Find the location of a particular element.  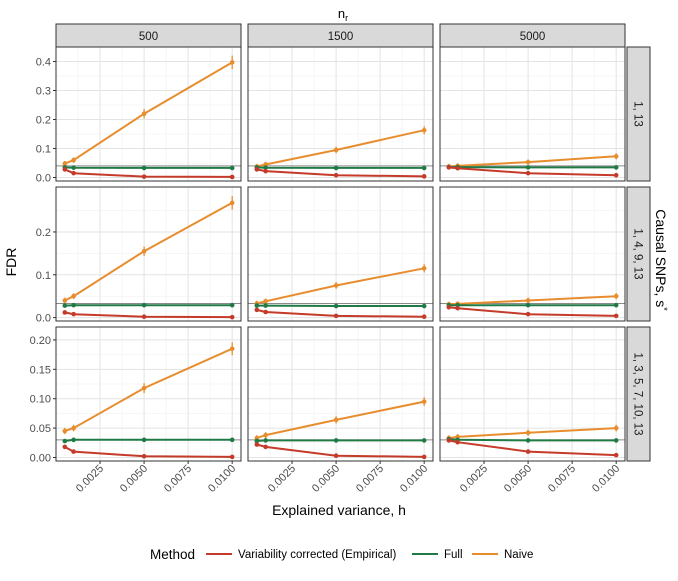

y-tick-label: 0.2 is located at coordinates (43, 233).